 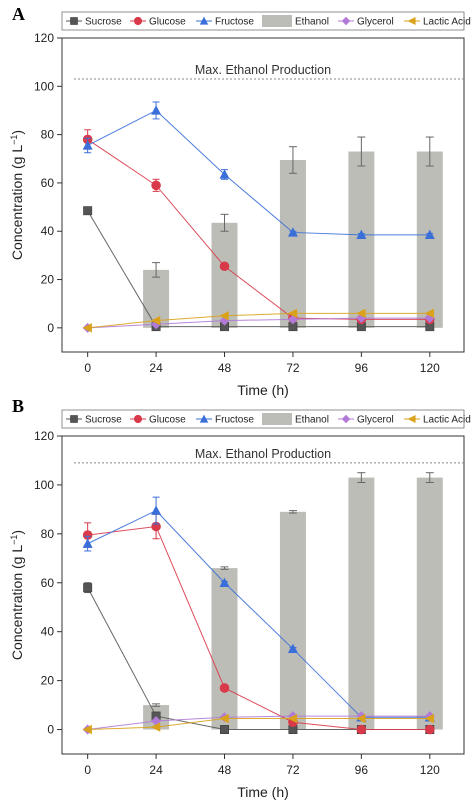 What do you see at coordinates (447, 420) in the screenshot?
I see `legend-label-lactic-acid: Lactic Acid` at bounding box center [447, 420].